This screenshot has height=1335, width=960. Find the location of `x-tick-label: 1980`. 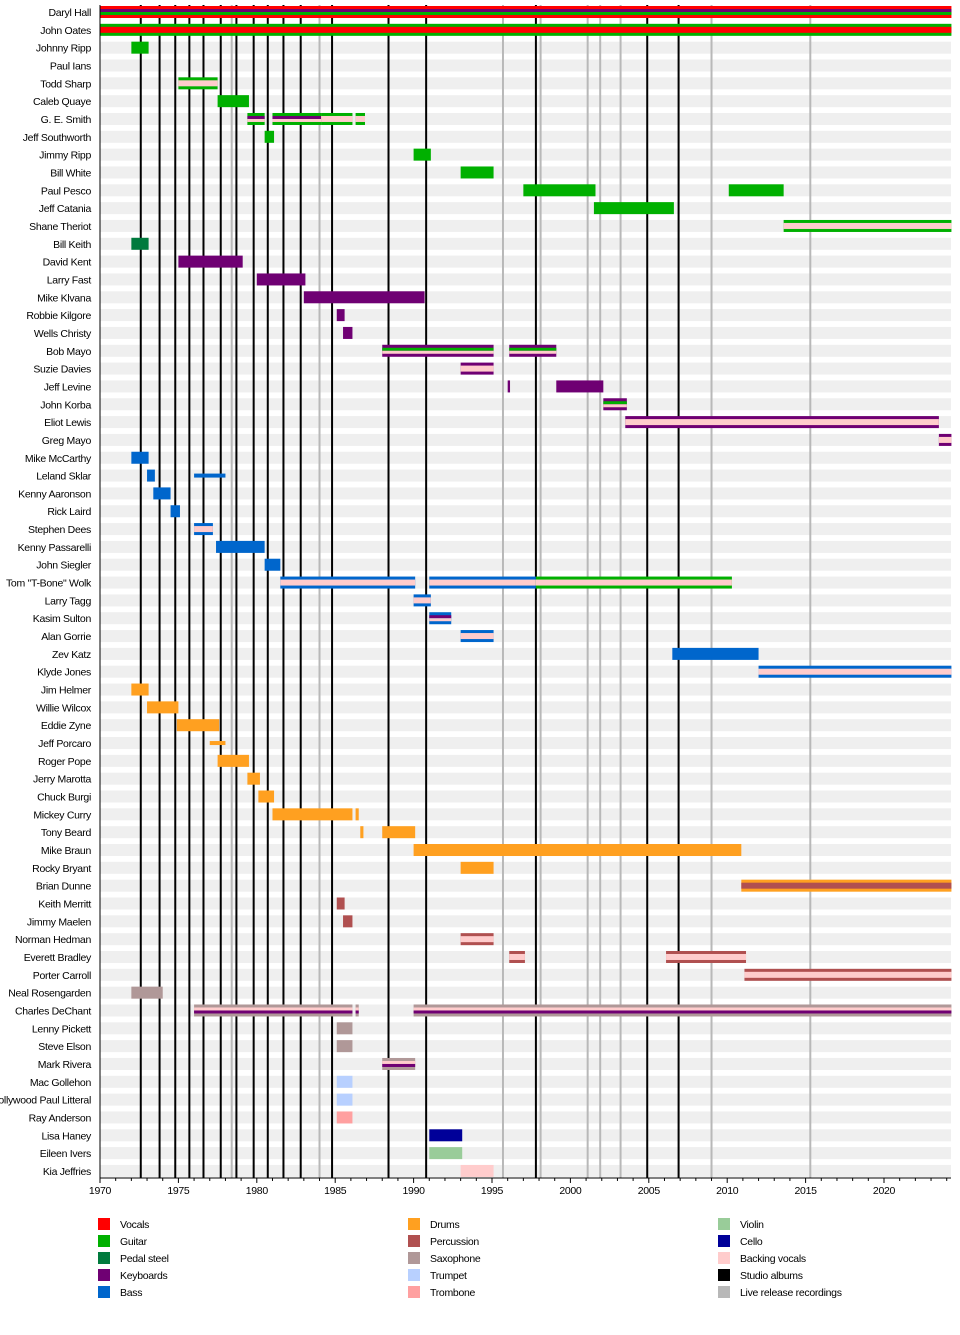

x-tick-label: 1980 is located at coordinates (257, 1191).